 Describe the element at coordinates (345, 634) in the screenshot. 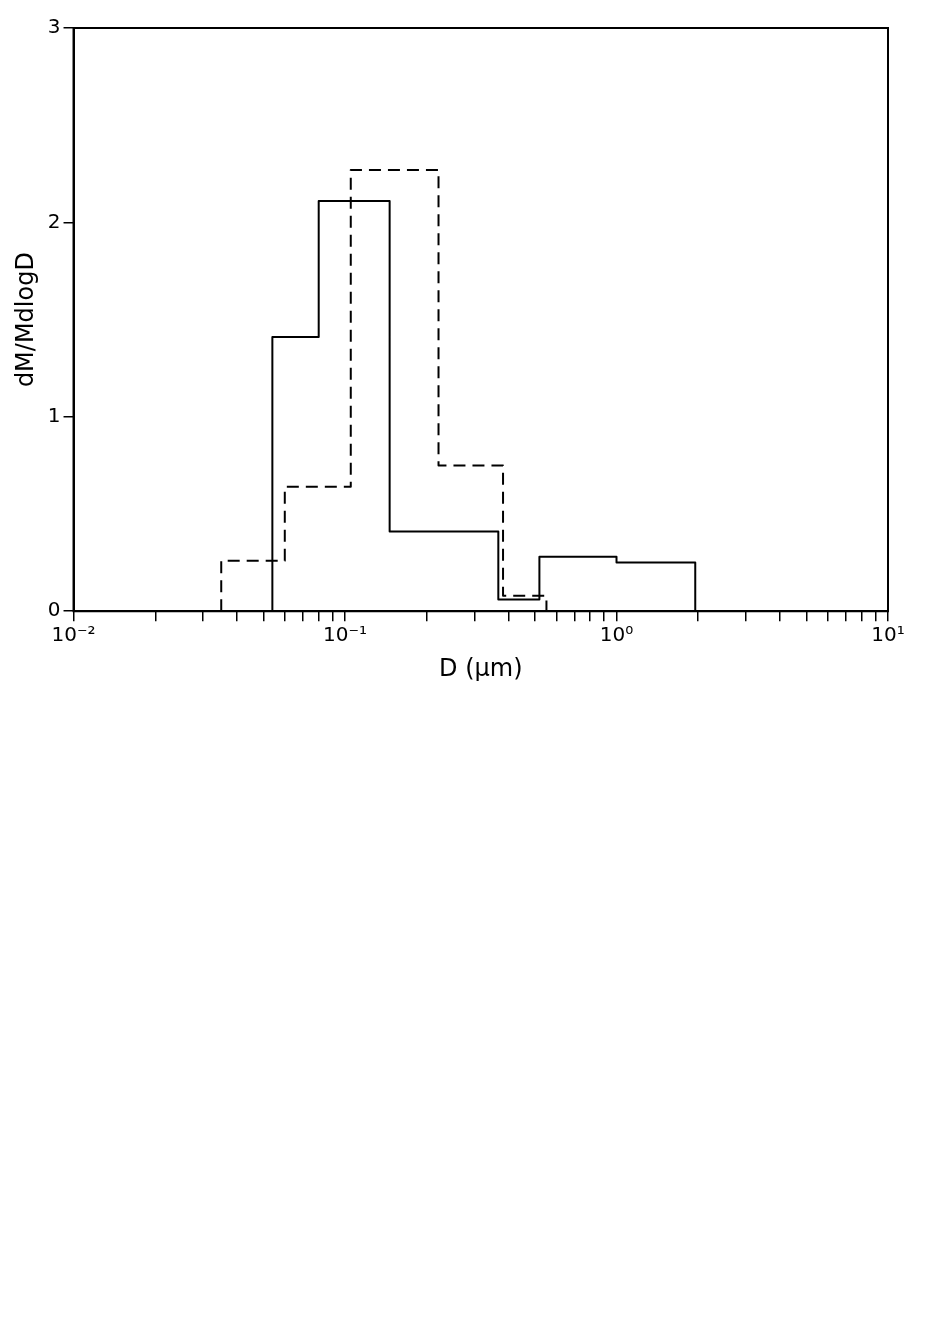

I see `x-tick-label: 10⁻¹` at that location.